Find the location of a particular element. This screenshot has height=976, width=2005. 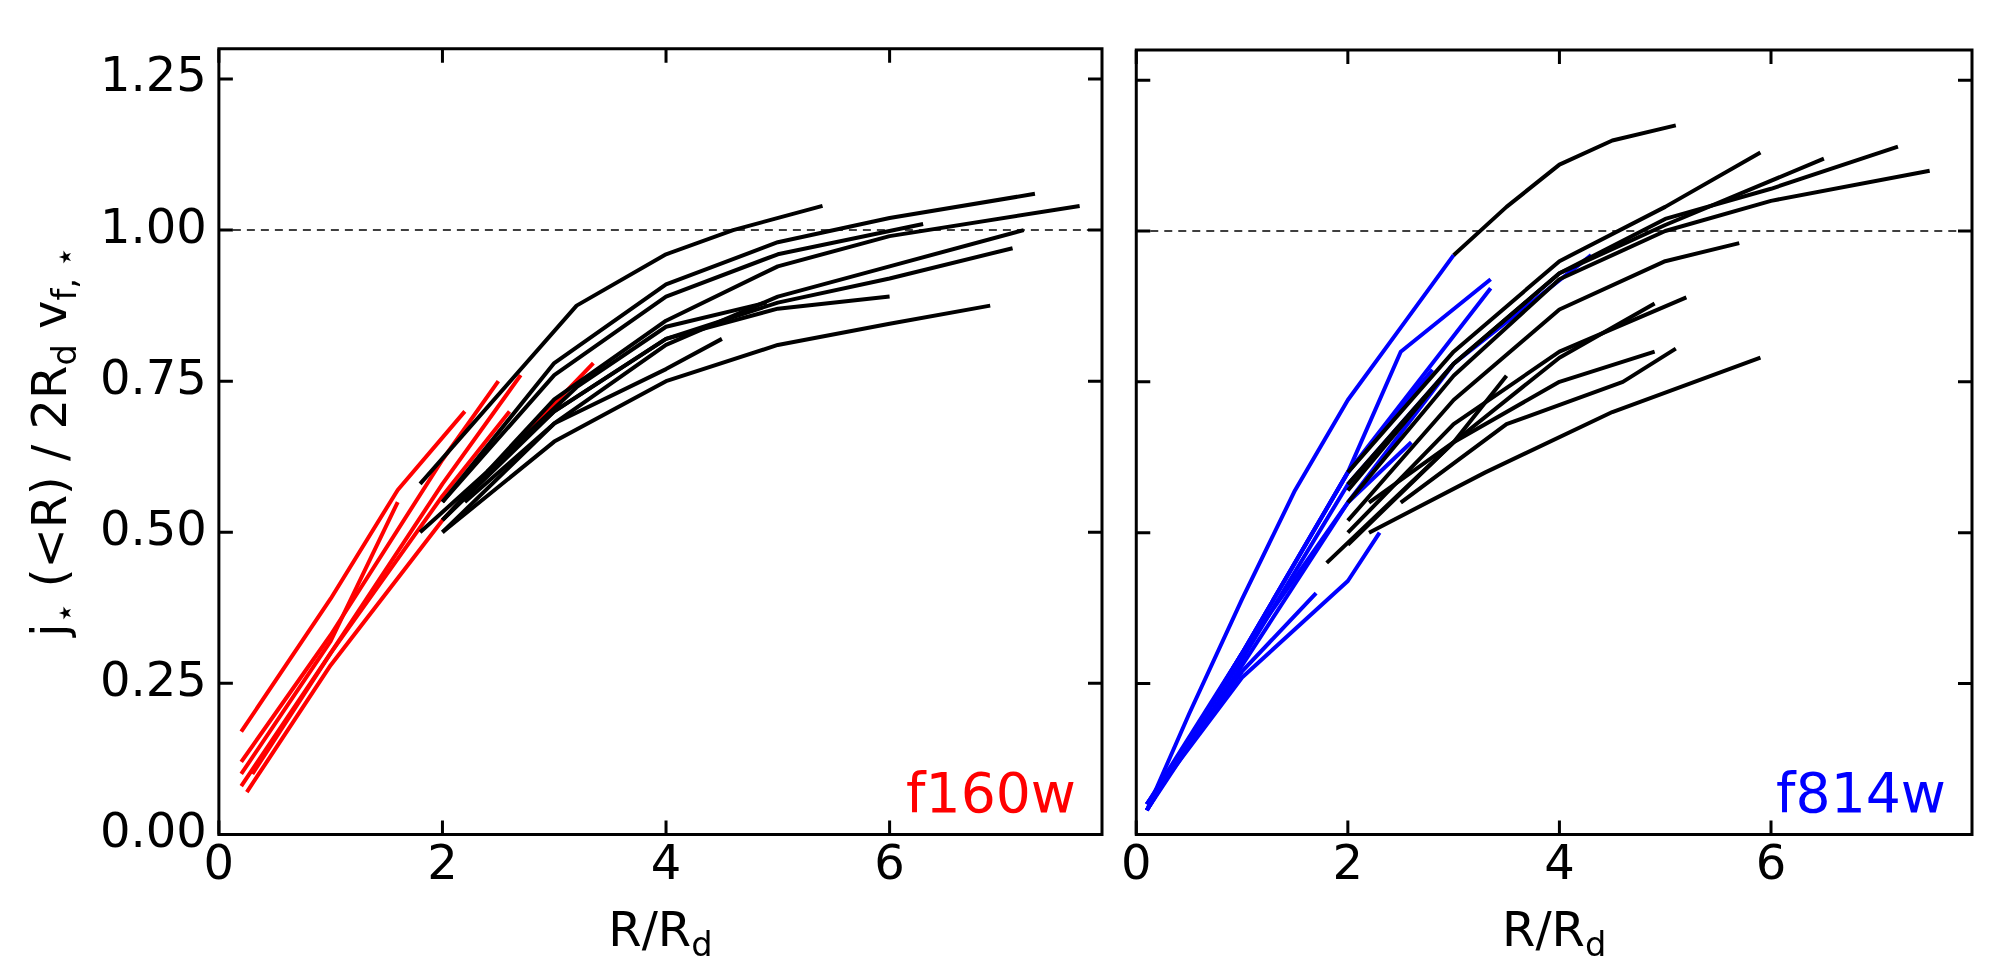

x-tick-label: 0 is located at coordinates (1136, 861).